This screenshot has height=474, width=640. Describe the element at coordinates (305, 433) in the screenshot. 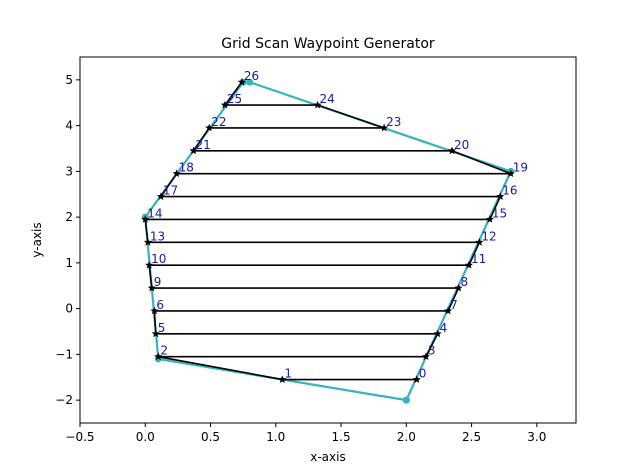

I see `x-axis: −0.5 0.0 0.5 1.0 1.5 2.0 2.5 3.0` at that location.